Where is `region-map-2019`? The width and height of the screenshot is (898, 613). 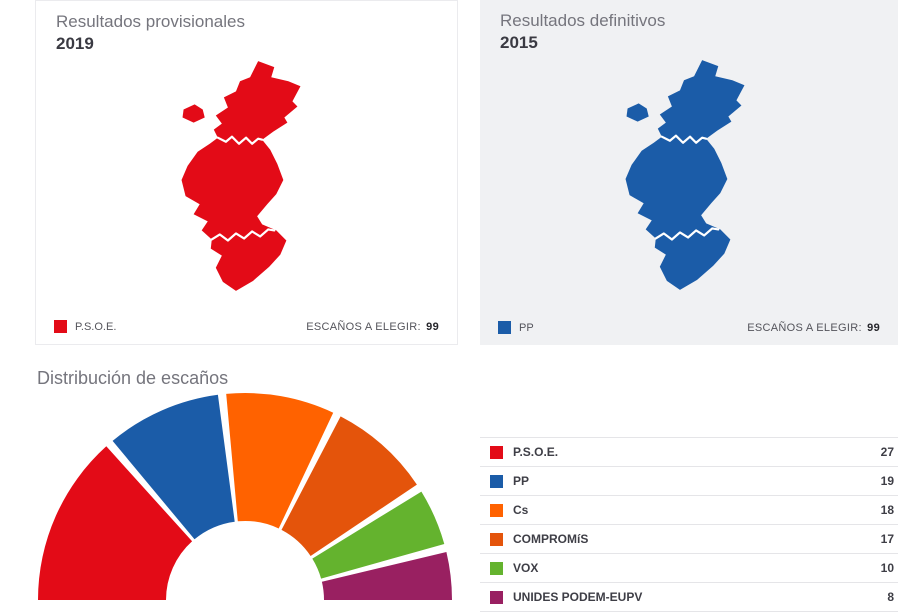 region-map-2019 is located at coordinates (240, 177).